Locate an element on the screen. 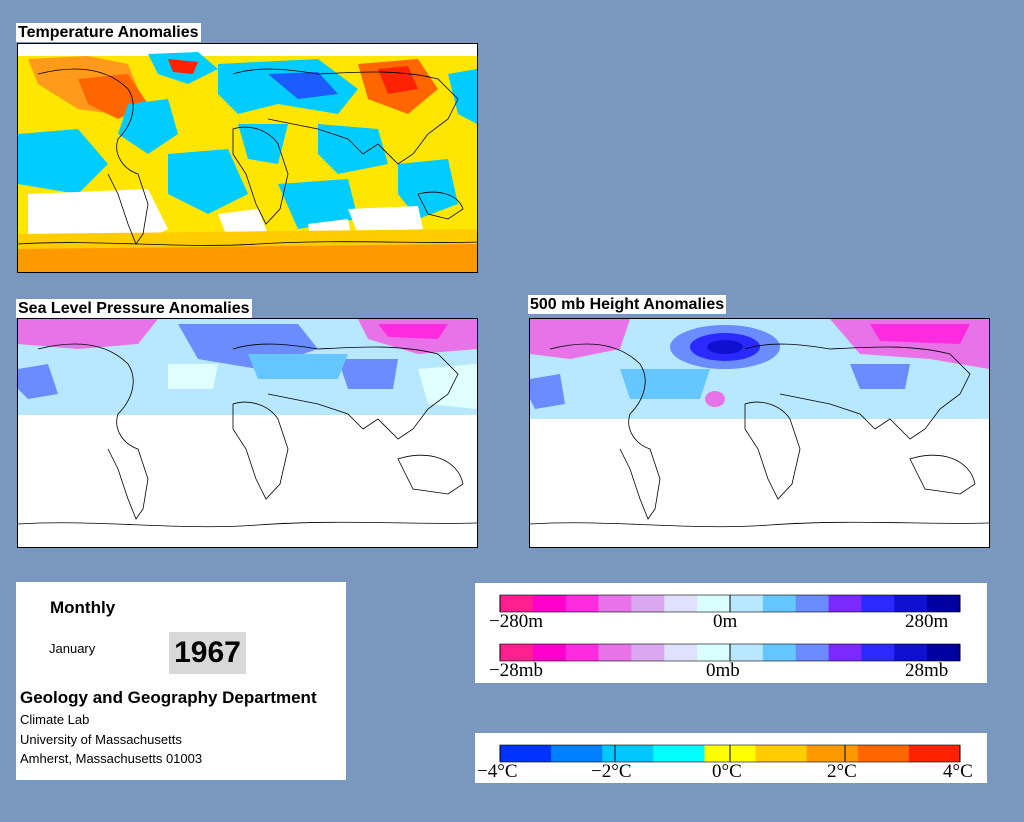  height-legend-min: −280m is located at coordinates (516, 621).